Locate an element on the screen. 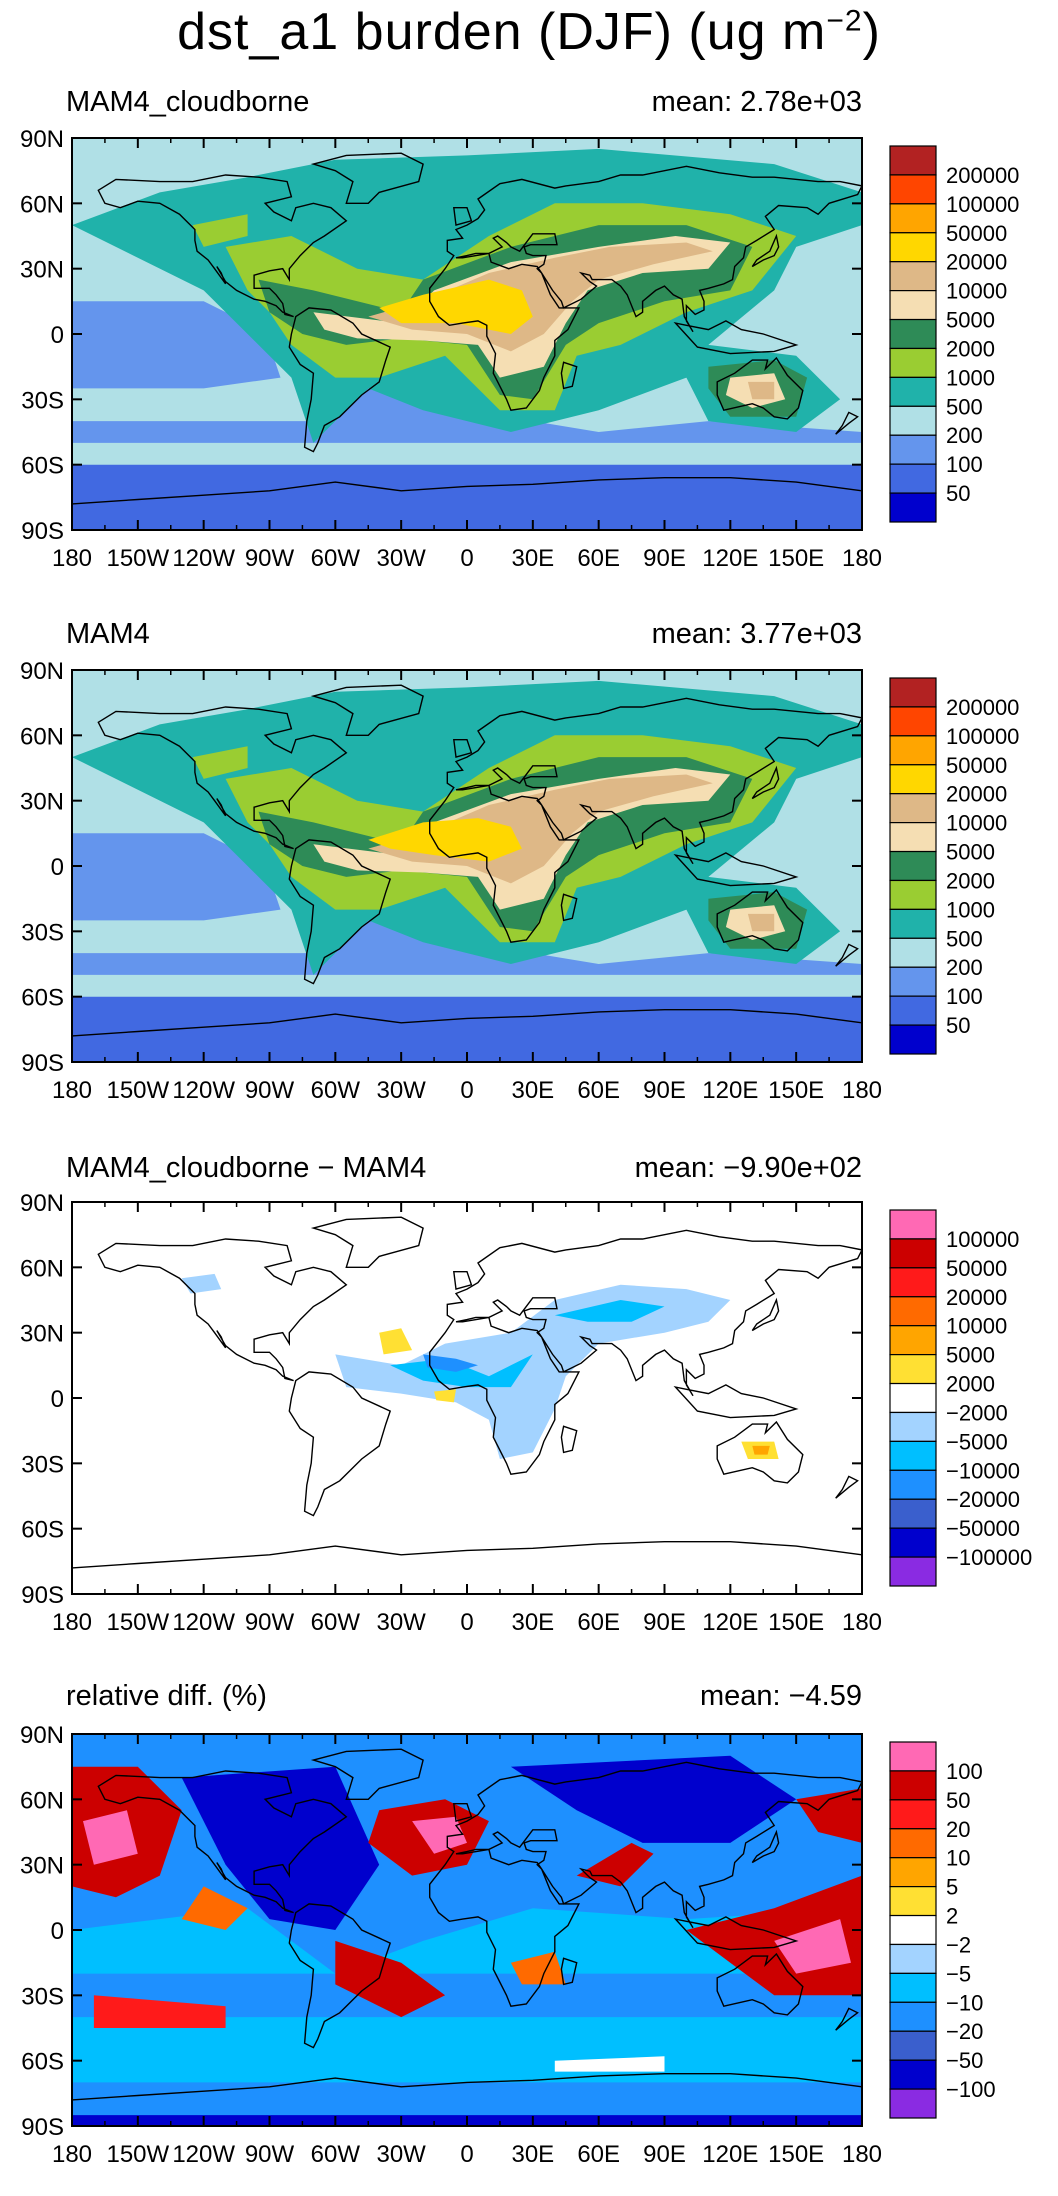 This screenshot has height=2196, width=1058. coastline-south-america is located at coordinates (340, 1976).